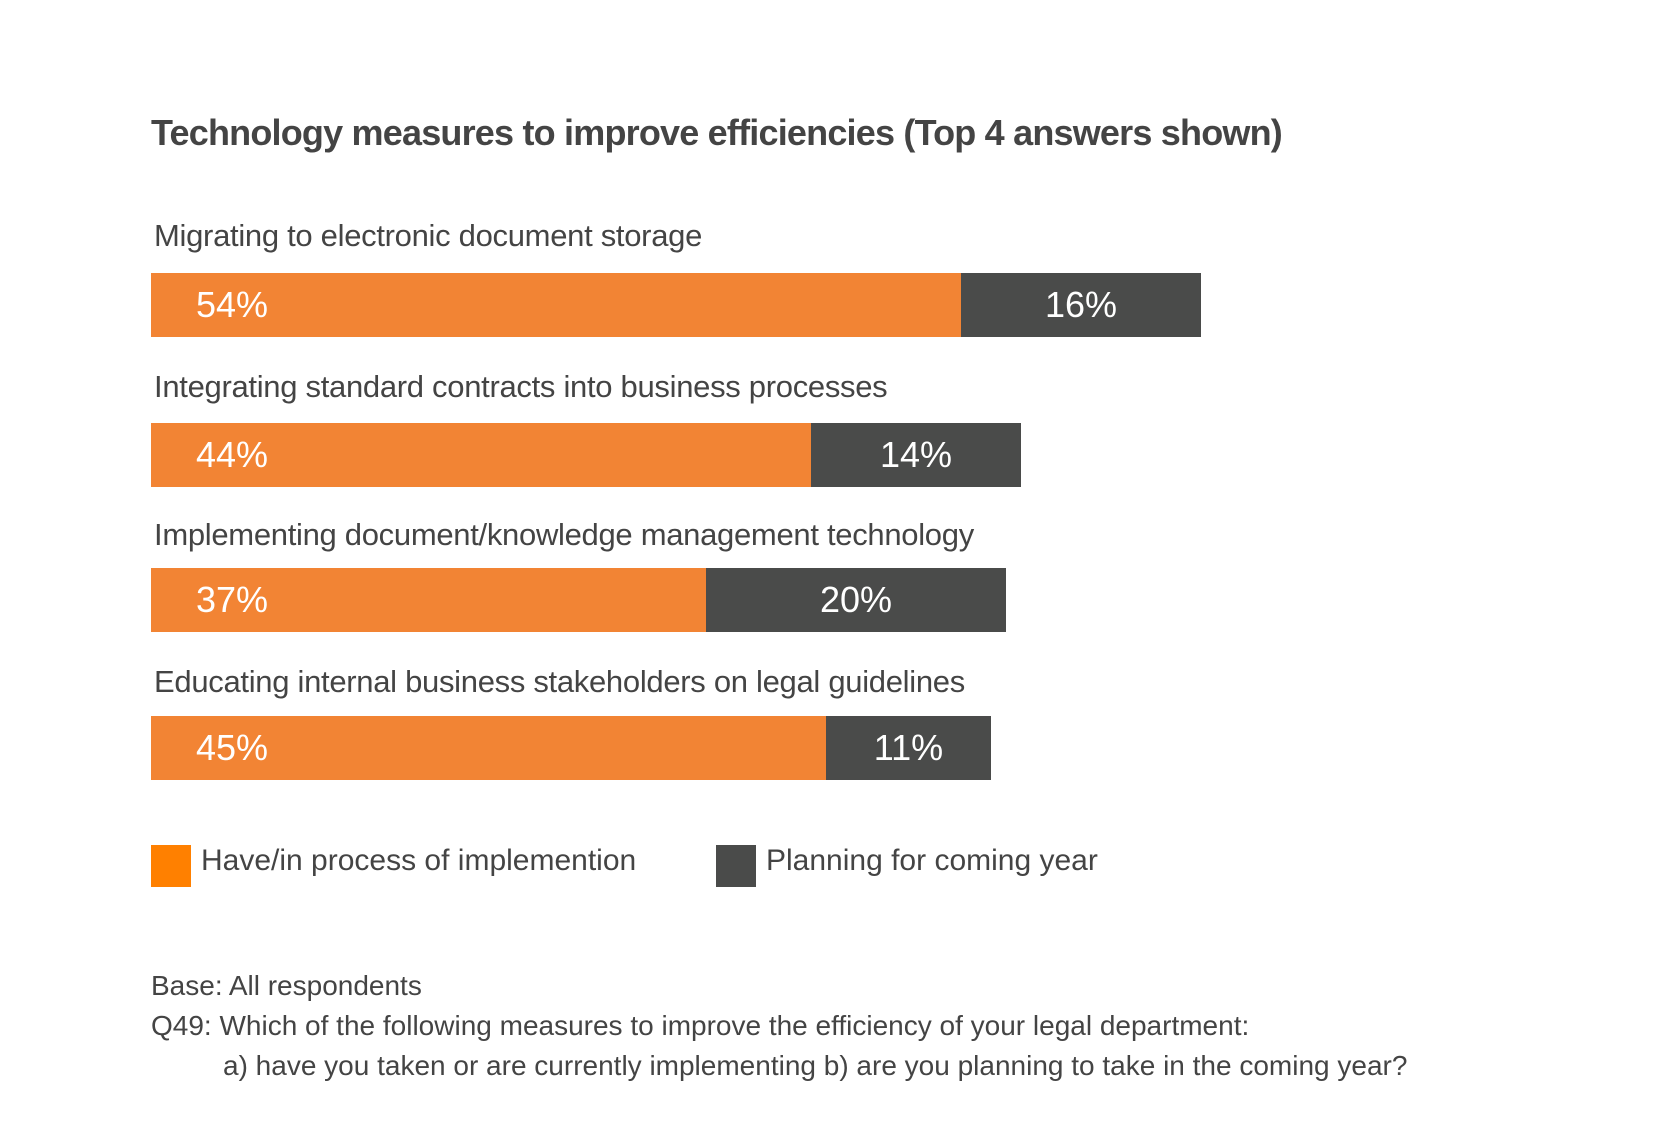 This screenshot has height=1148, width=1660. Describe the element at coordinates (428, 600) in the screenshot. I see `bar-segment-implemented: 37%` at that location.